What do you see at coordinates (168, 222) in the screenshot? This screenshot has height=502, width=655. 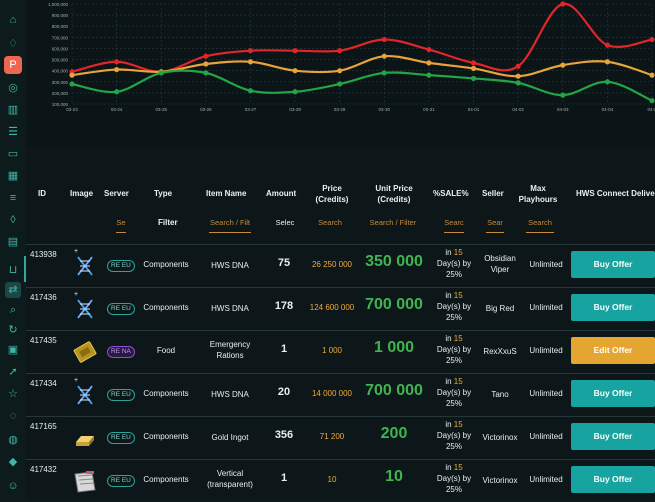 I see `type-filter-label: Filter` at bounding box center [168, 222].